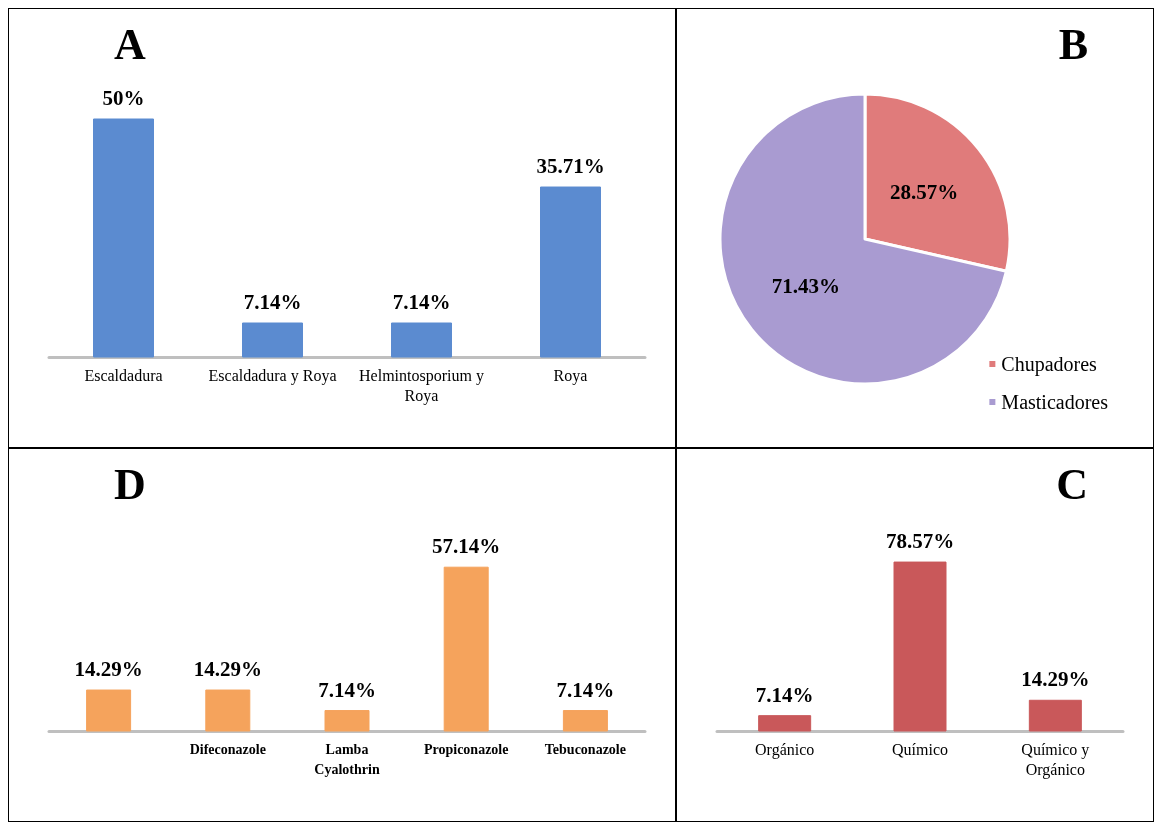 The width and height of the screenshot is (1162, 822). What do you see at coordinates (1073, 44) in the screenshot?
I see `chart-title: B` at bounding box center [1073, 44].